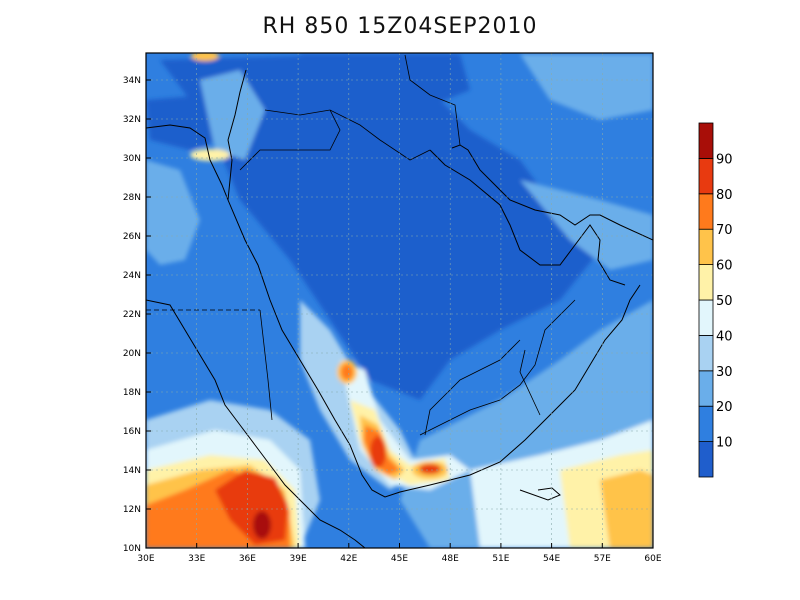 The image size is (800, 600). What do you see at coordinates (724, 443) in the screenshot?
I see `colorbar-label: 10` at bounding box center [724, 443].